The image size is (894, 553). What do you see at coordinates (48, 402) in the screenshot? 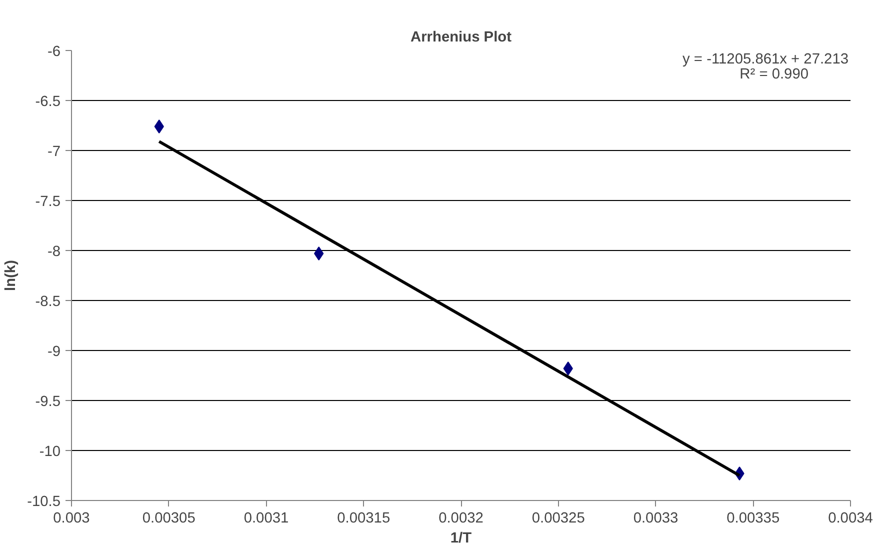
I see `y-tick-label: -9.5` at bounding box center [48, 402].